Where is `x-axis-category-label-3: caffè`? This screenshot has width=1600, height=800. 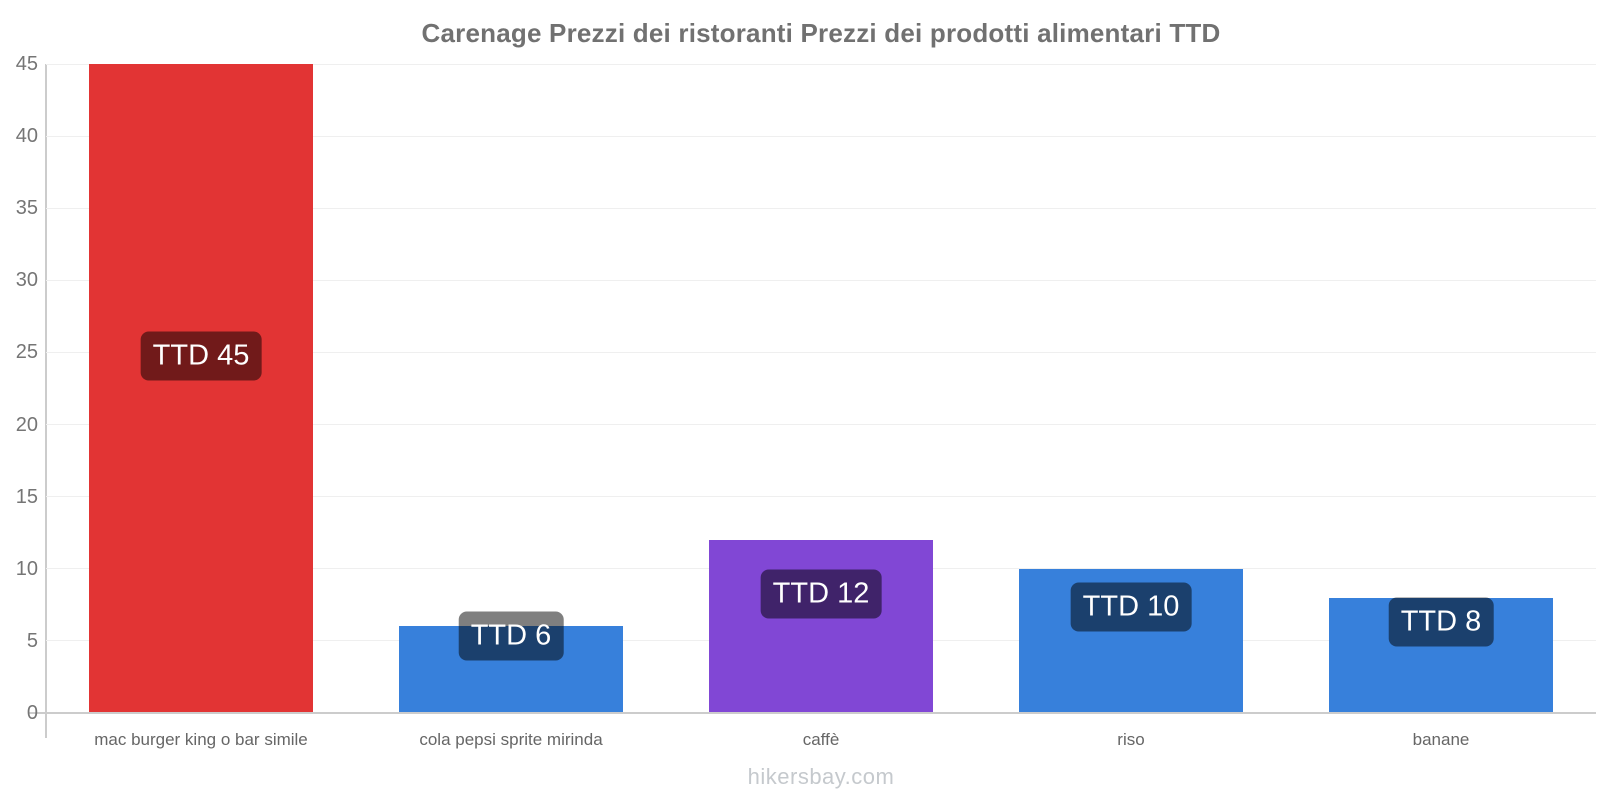 x-axis-category-label-3: caffè is located at coordinates (821, 739).